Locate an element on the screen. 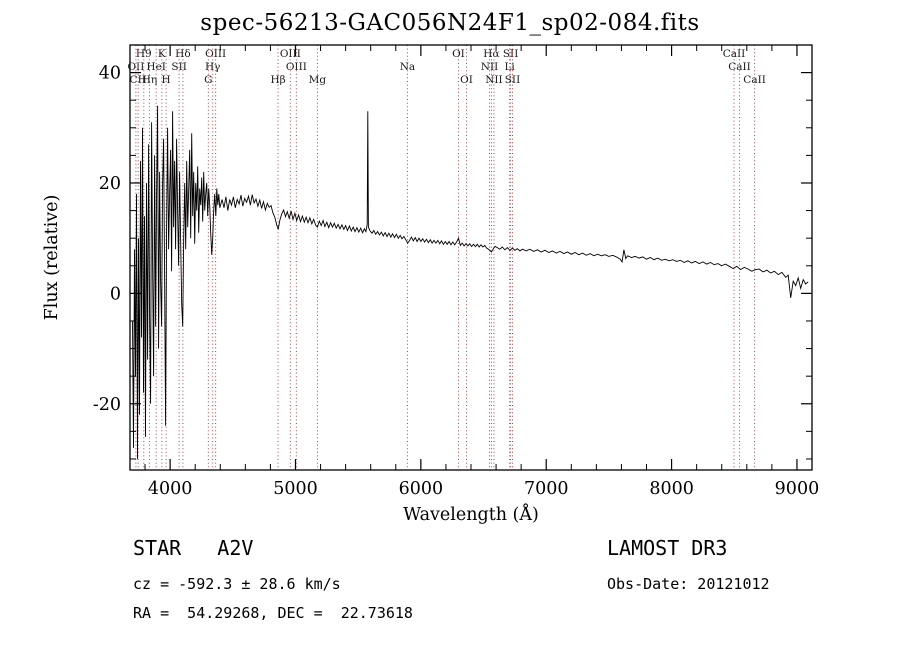 This screenshot has height=649, width=900. spectral-marker-label: OII is located at coordinates (135, 67).